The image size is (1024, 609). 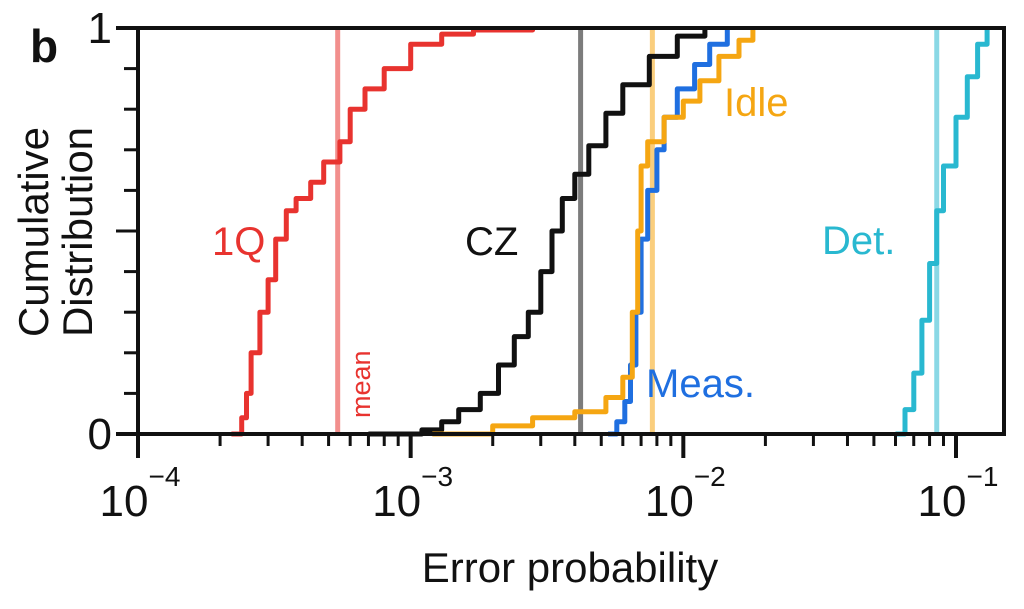 What do you see at coordinates (77, 232) in the screenshot?
I see `y-axis-title-line-2: Distribution` at bounding box center [77, 232].